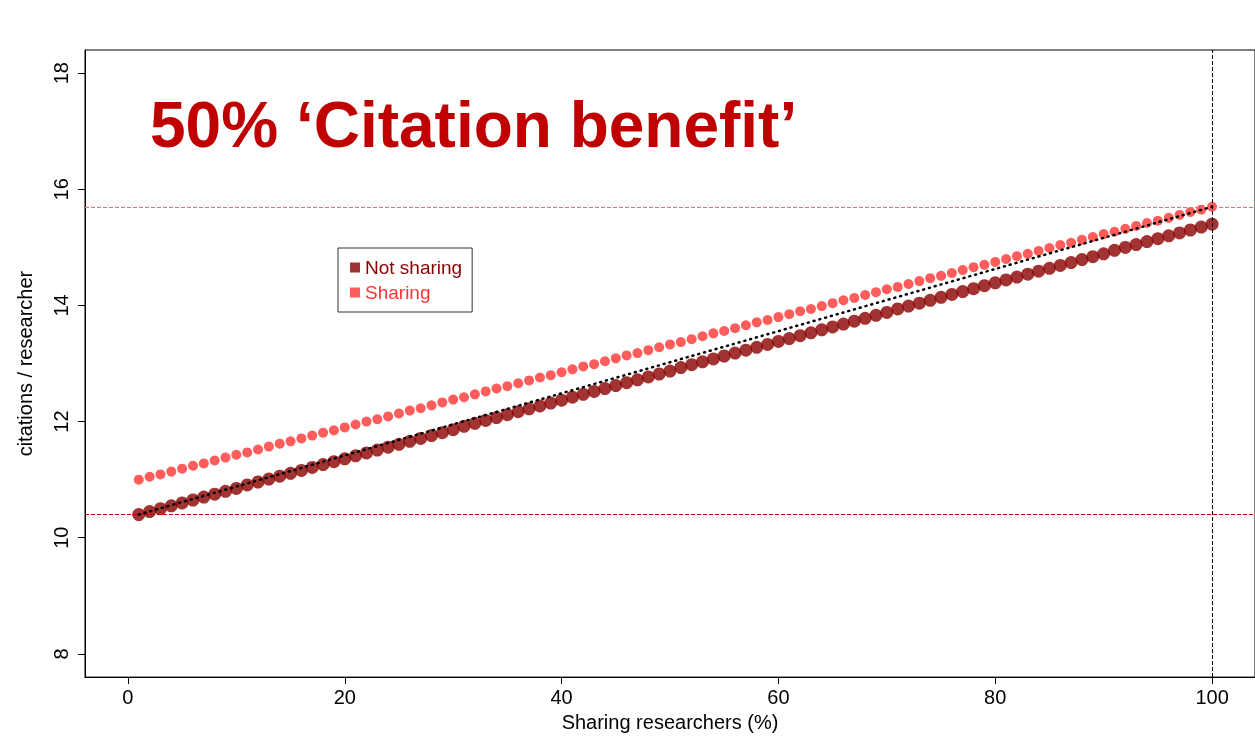  Describe the element at coordinates (61, 421) in the screenshot. I see `y-tick-label: 12` at that location.